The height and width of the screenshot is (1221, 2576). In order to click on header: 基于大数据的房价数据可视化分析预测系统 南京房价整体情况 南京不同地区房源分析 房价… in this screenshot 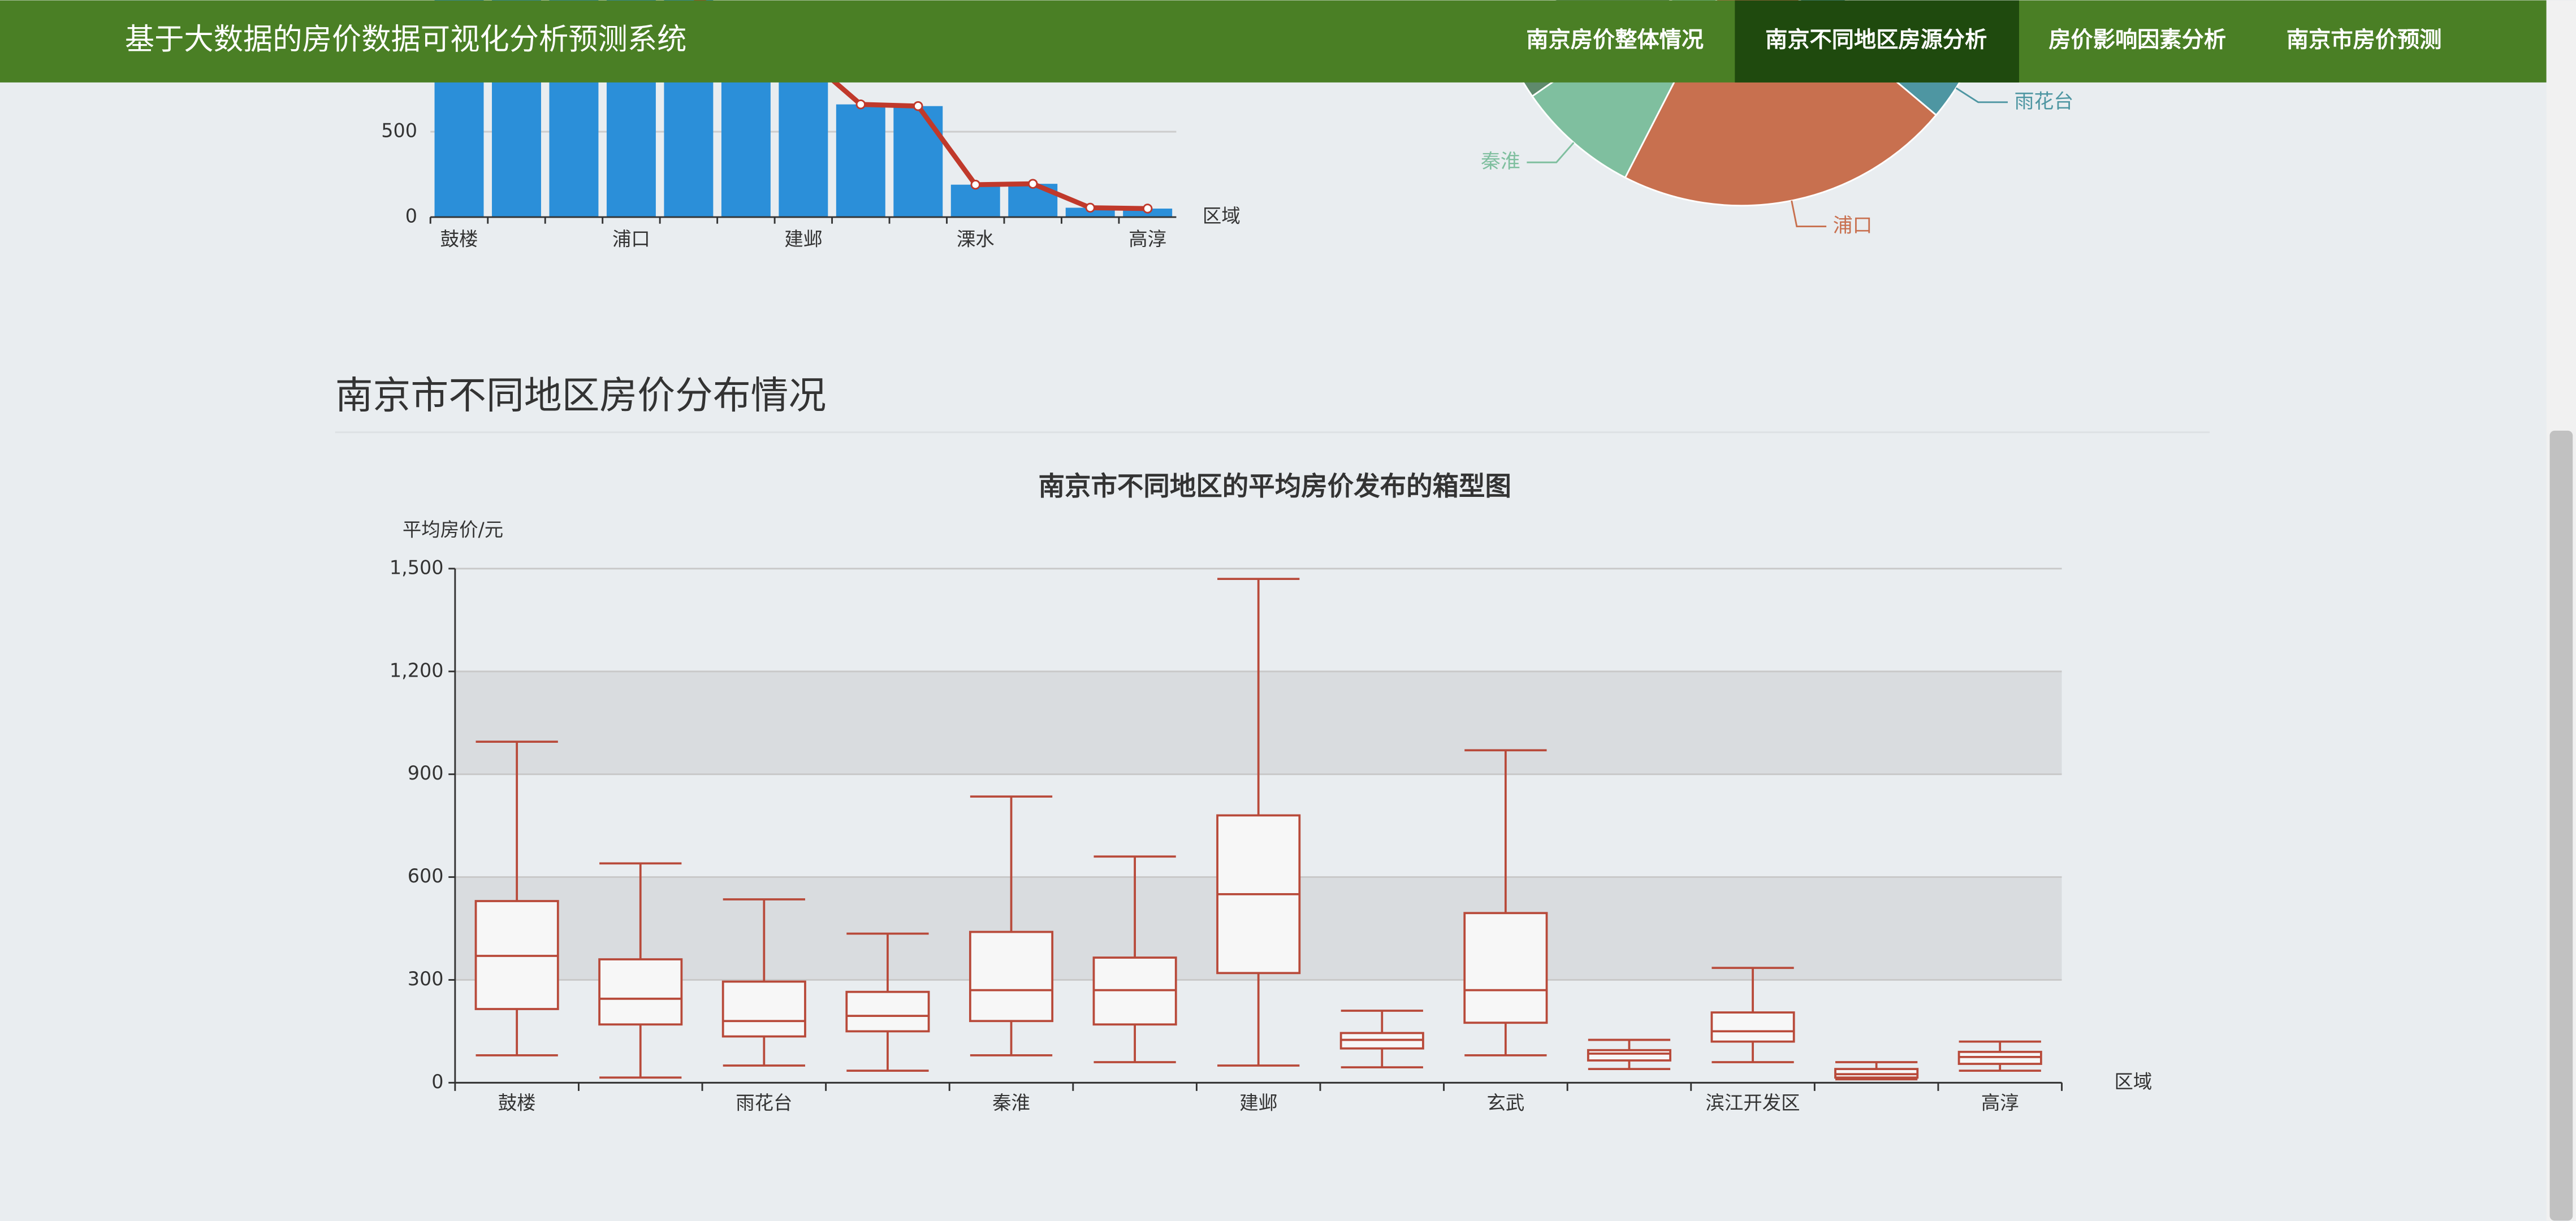, I will do `click(1273, 41)`.